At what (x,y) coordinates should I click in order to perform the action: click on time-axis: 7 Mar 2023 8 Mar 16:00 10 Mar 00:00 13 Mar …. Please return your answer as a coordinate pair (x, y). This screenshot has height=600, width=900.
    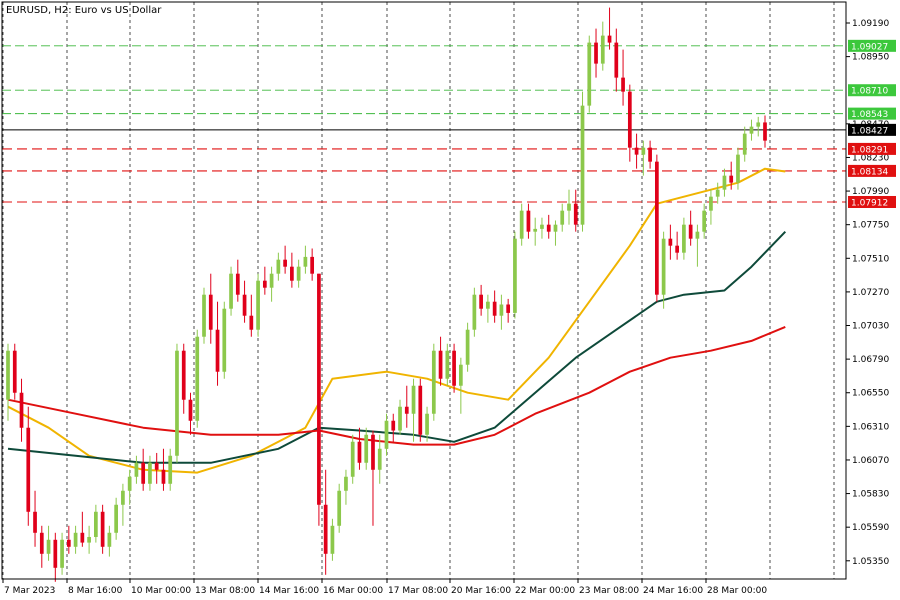
    Looking at the image, I should click on (384, 587).